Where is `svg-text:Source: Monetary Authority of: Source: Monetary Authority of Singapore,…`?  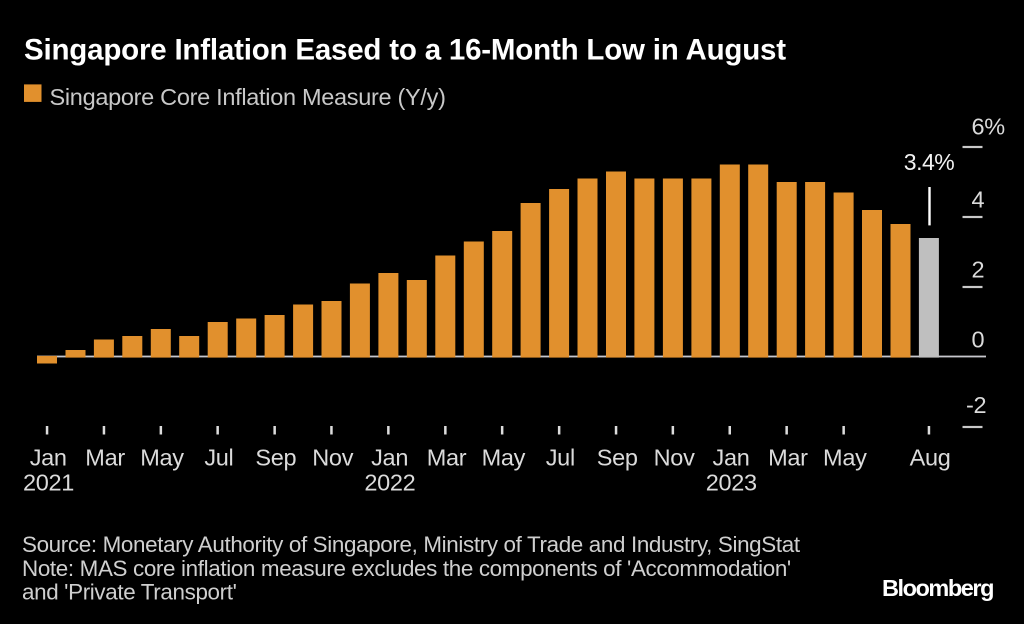
svg-text:Source: Monetary Authority of: Source: Monetary Authority of Singapore,… is located at coordinates (411, 544).